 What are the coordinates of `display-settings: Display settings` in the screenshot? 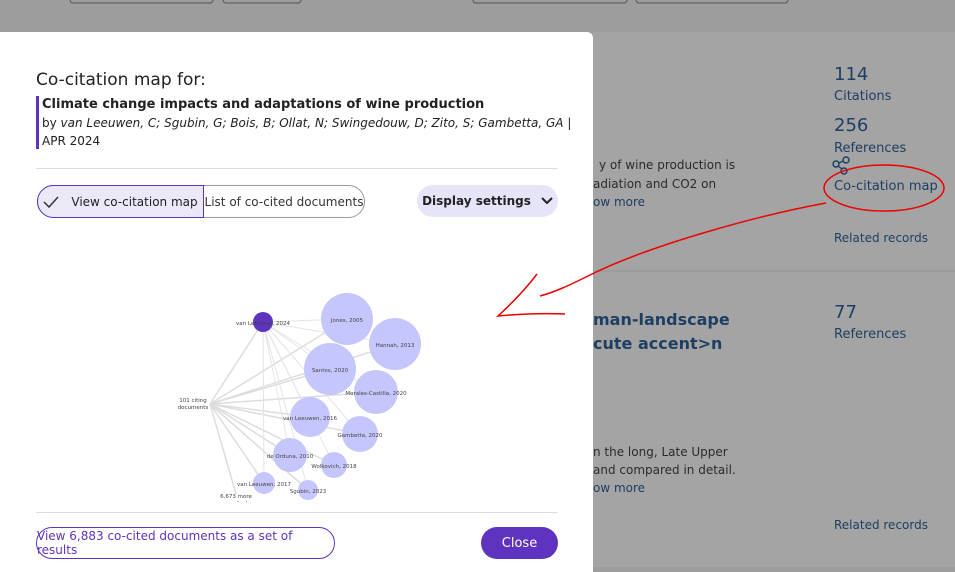 It's located at (487, 201).